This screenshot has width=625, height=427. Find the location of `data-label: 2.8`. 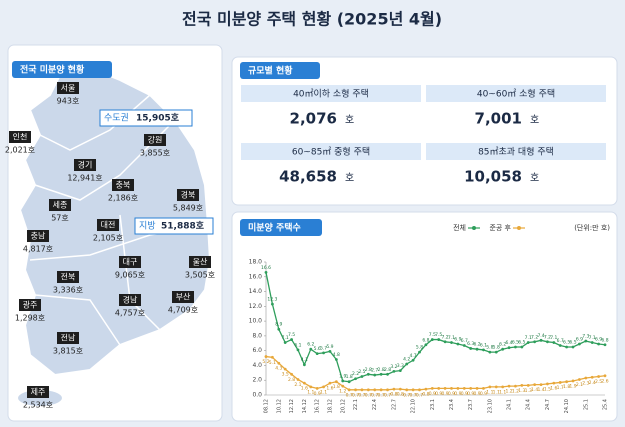

data-label: 2.8 is located at coordinates (368, 370).